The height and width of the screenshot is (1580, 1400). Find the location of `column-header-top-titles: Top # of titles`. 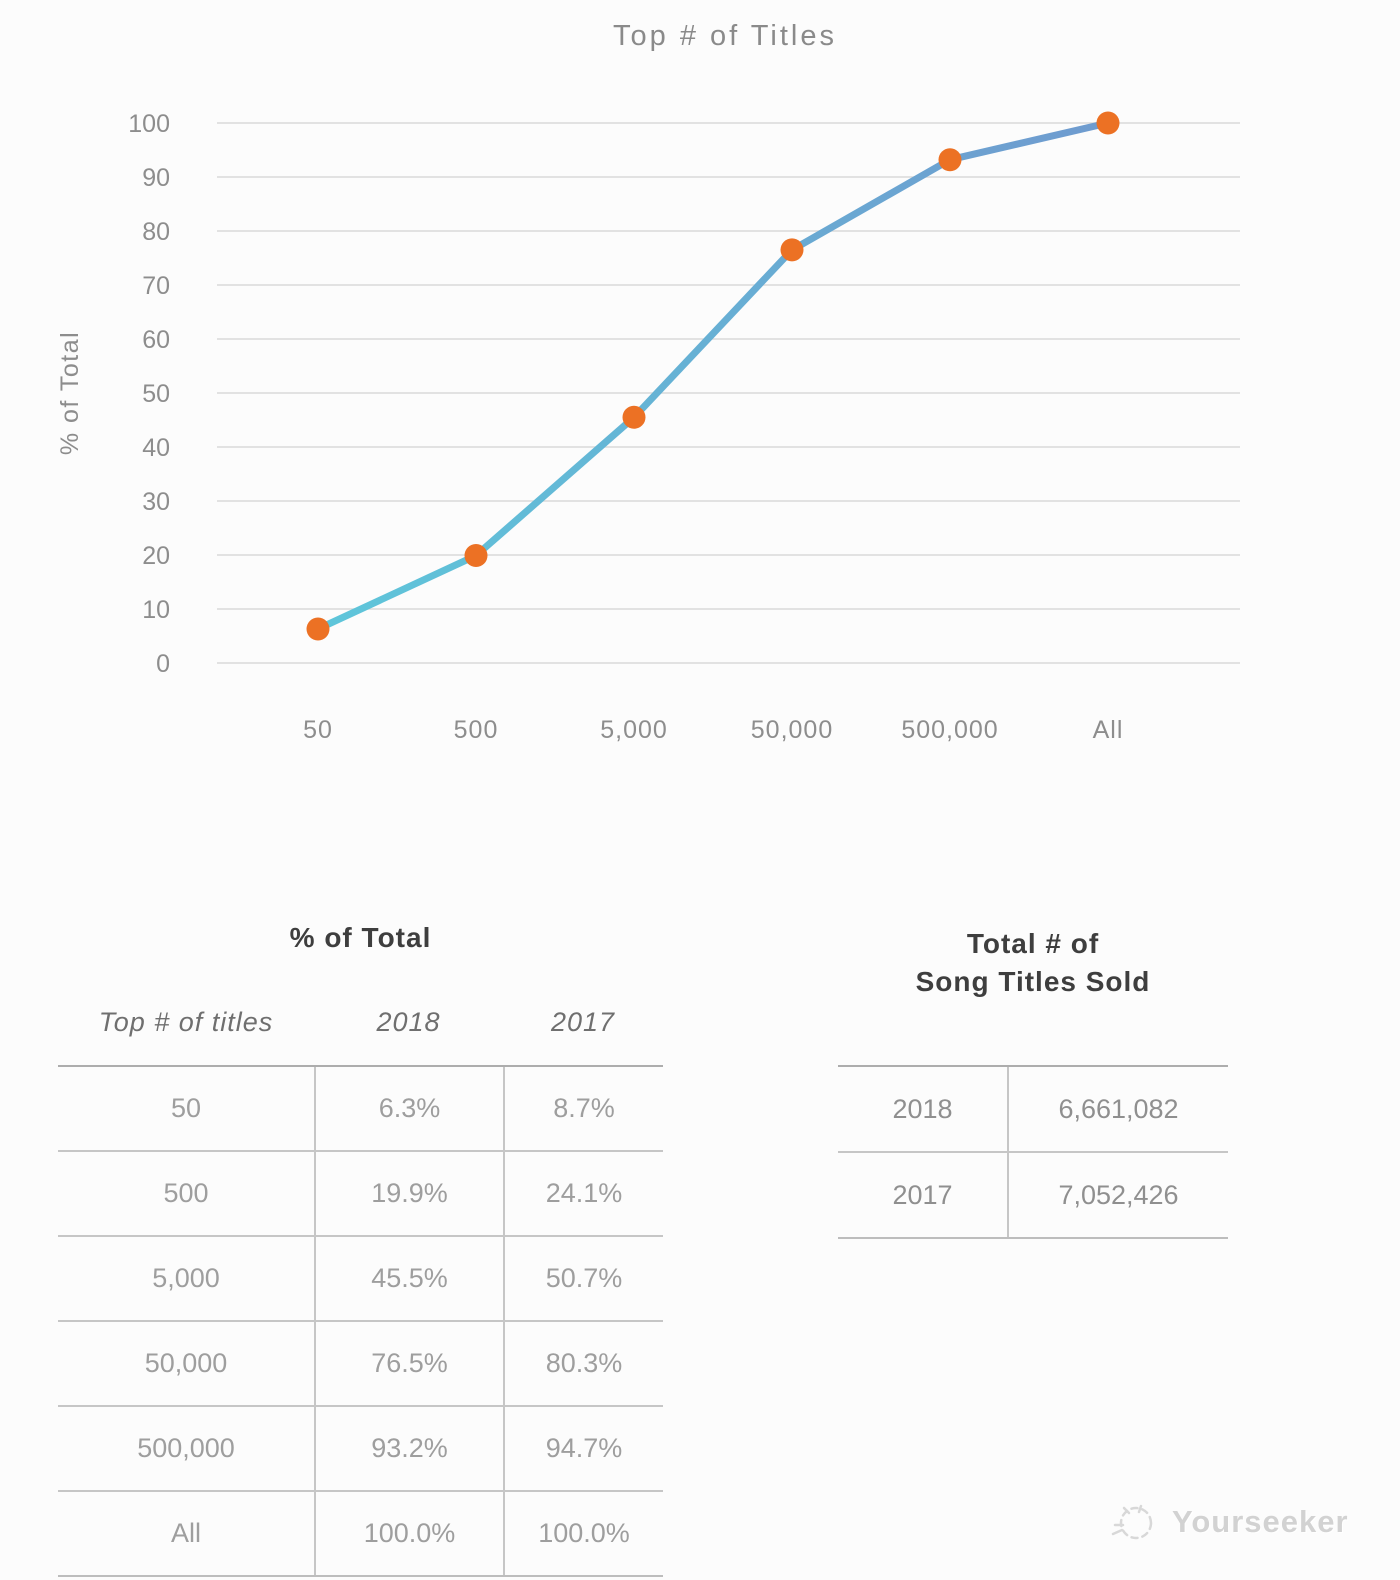

column-header-top-titles: Top # of titles is located at coordinates (186, 1021).